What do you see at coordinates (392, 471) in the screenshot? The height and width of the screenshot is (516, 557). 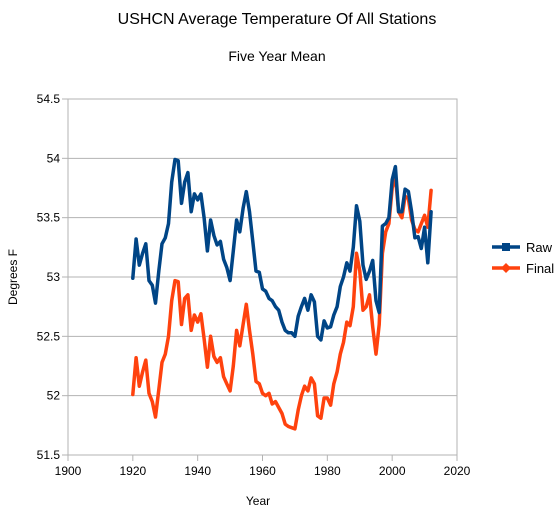 I see `x-tick-label: 2000` at bounding box center [392, 471].